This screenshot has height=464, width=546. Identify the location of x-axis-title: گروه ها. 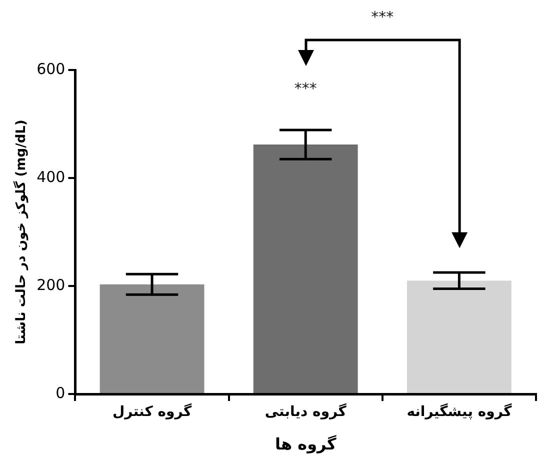
(305, 444).